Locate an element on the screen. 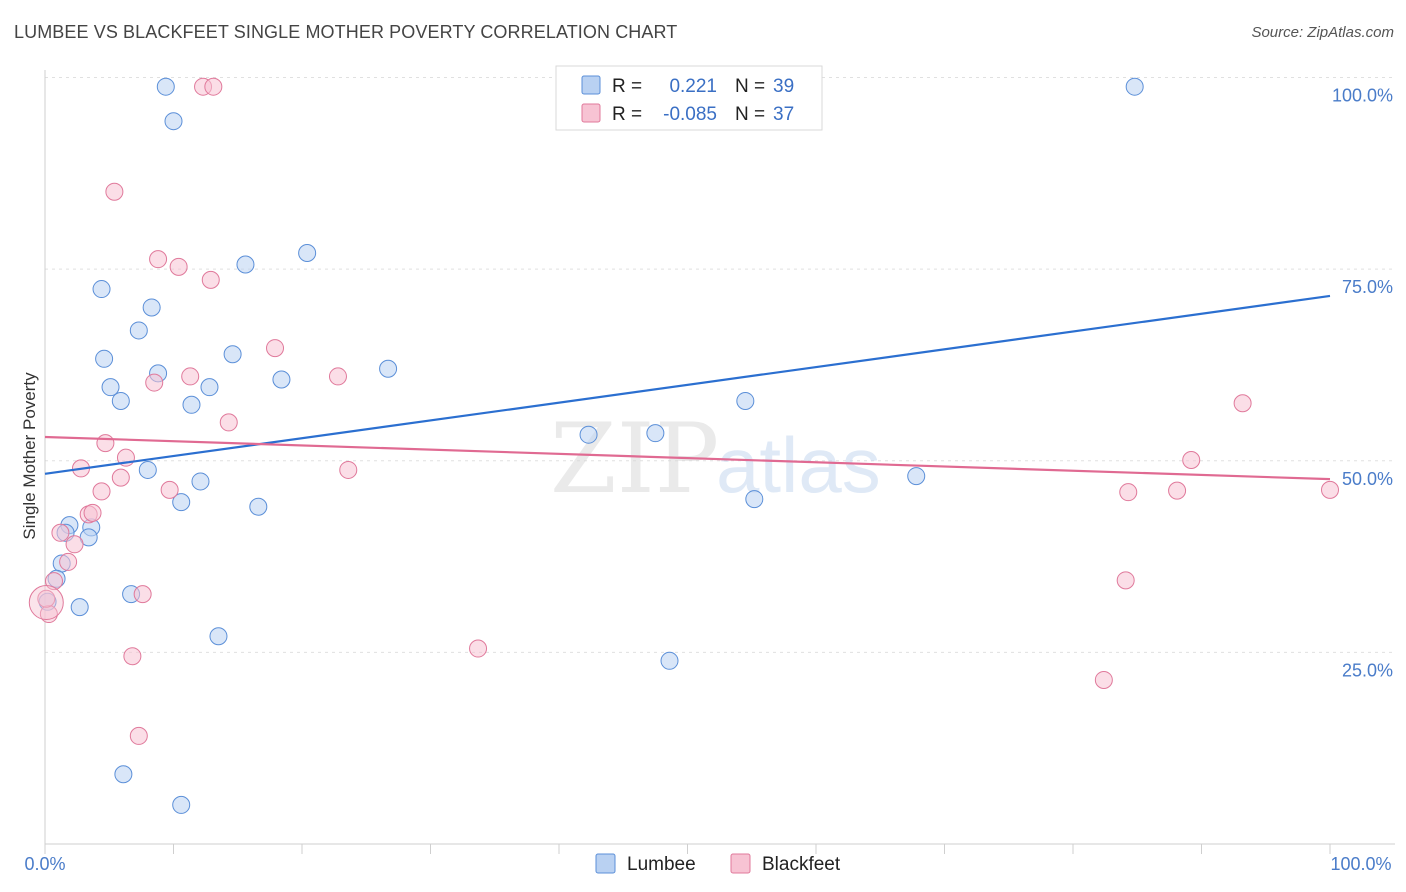 The width and height of the screenshot is (1406, 892). legend-blackfeet-swatch is located at coordinates (740, 863).